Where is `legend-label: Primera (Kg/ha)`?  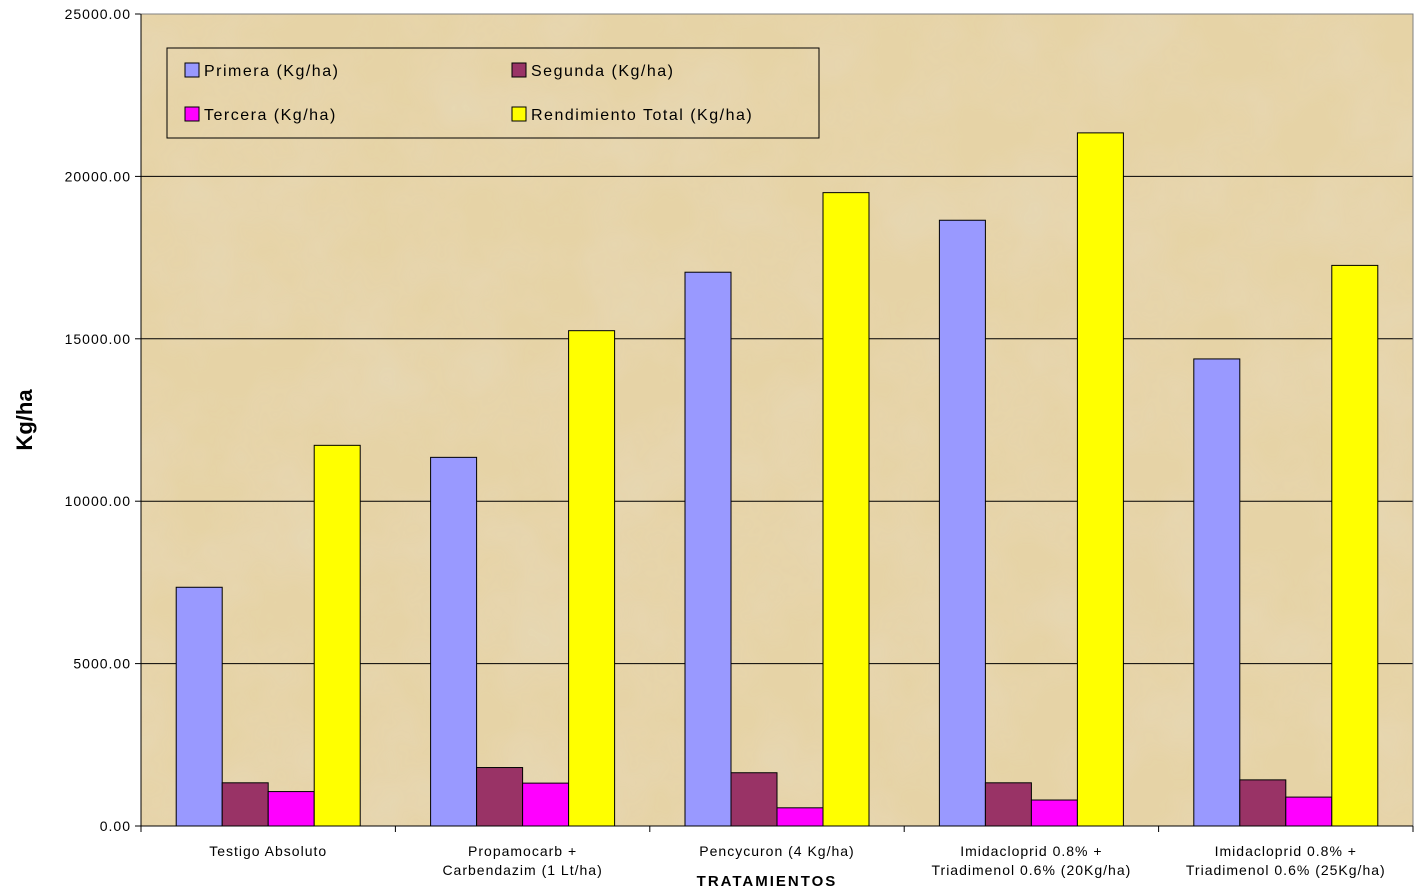
legend-label: Primera (Kg/ha) is located at coordinates (271, 71).